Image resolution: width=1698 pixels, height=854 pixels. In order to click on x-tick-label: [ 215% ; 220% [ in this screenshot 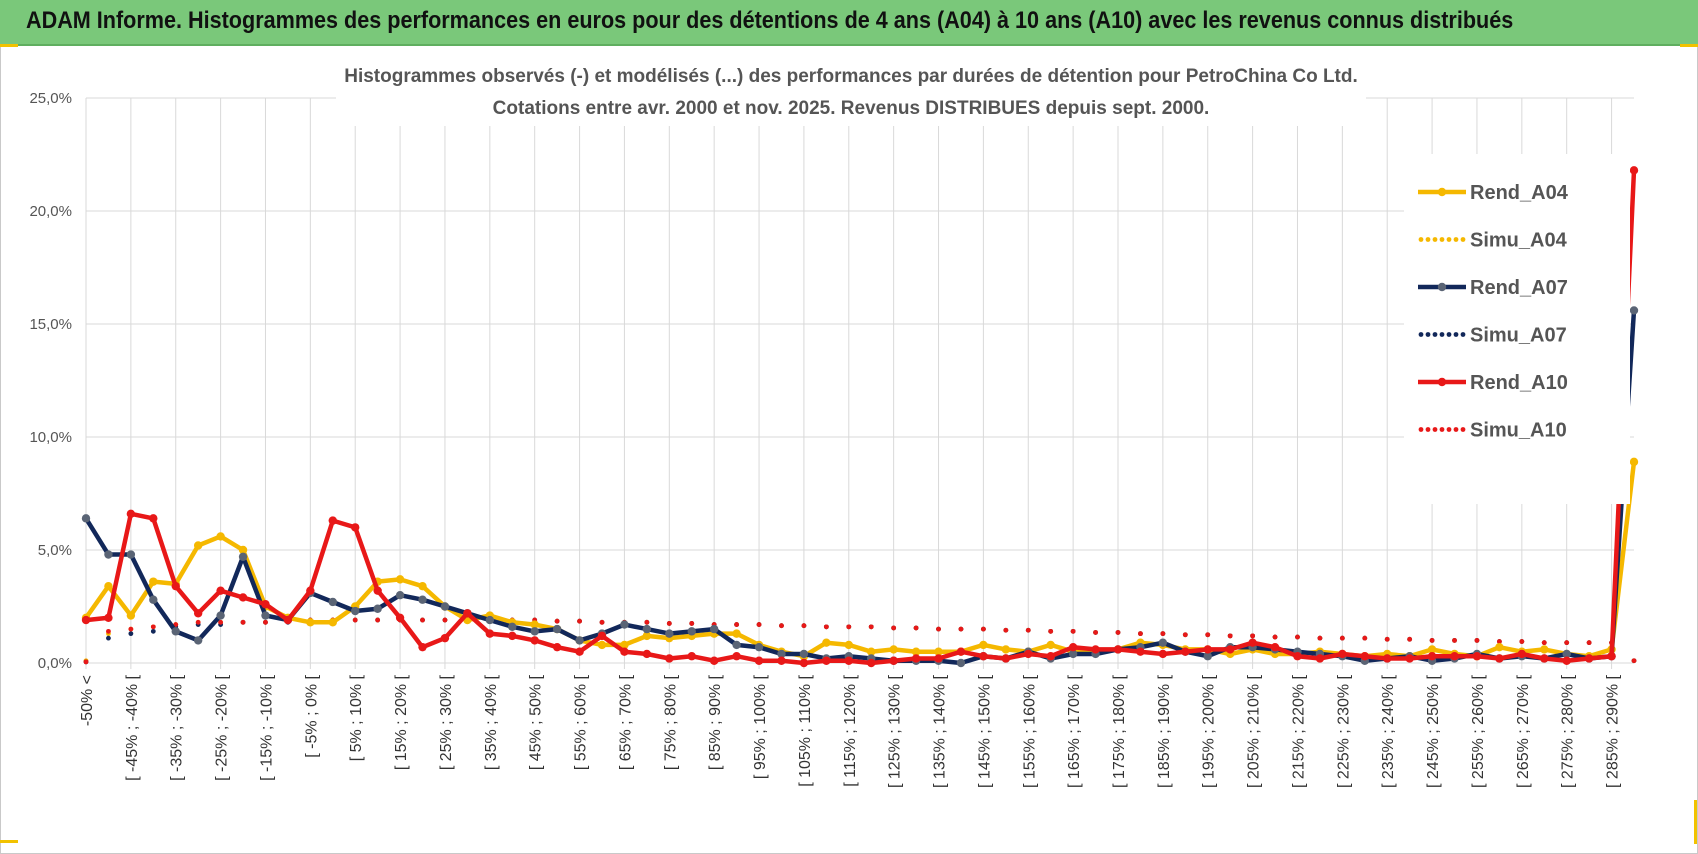, I will do `click(1298, 731)`.